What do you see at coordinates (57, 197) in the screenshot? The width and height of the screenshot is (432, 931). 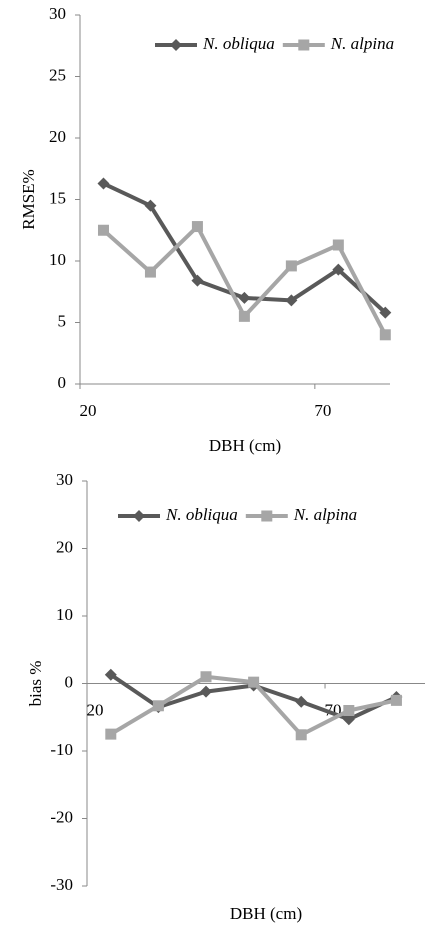 I see `y-tick-label: 15` at bounding box center [57, 197].